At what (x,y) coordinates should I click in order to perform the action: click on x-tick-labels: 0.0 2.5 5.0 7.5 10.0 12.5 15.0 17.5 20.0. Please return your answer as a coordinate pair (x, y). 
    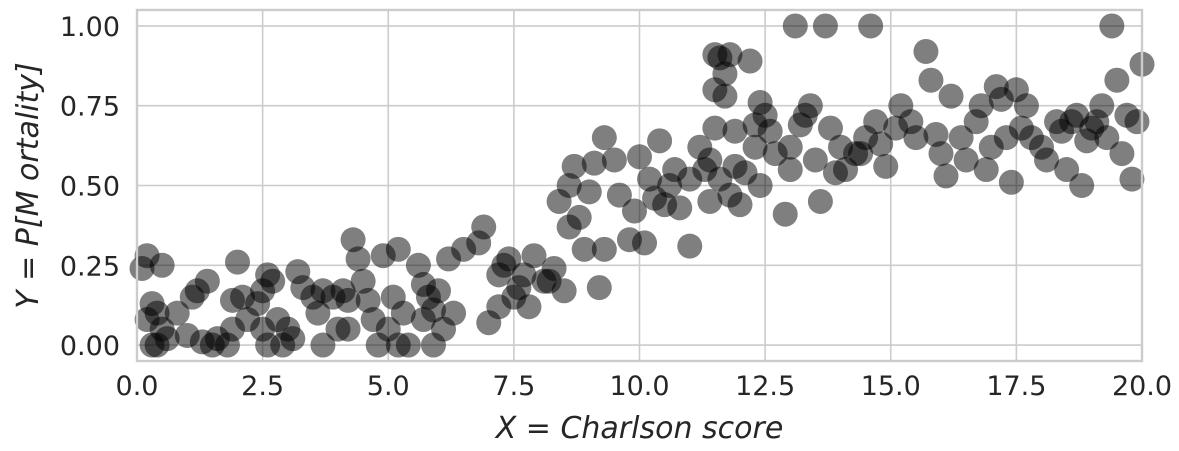
    Looking at the image, I should click on (644, 386).